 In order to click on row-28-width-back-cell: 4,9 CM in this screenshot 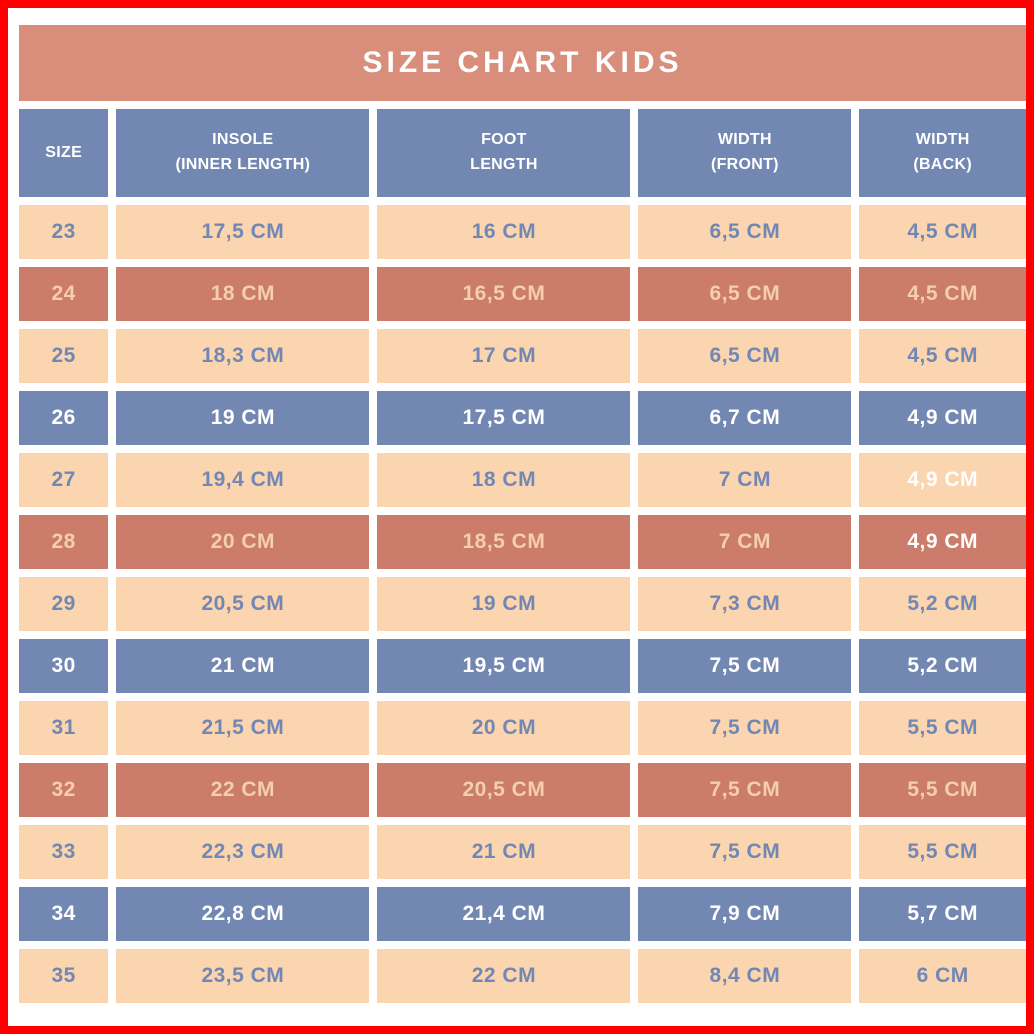, I will do `click(942, 542)`.